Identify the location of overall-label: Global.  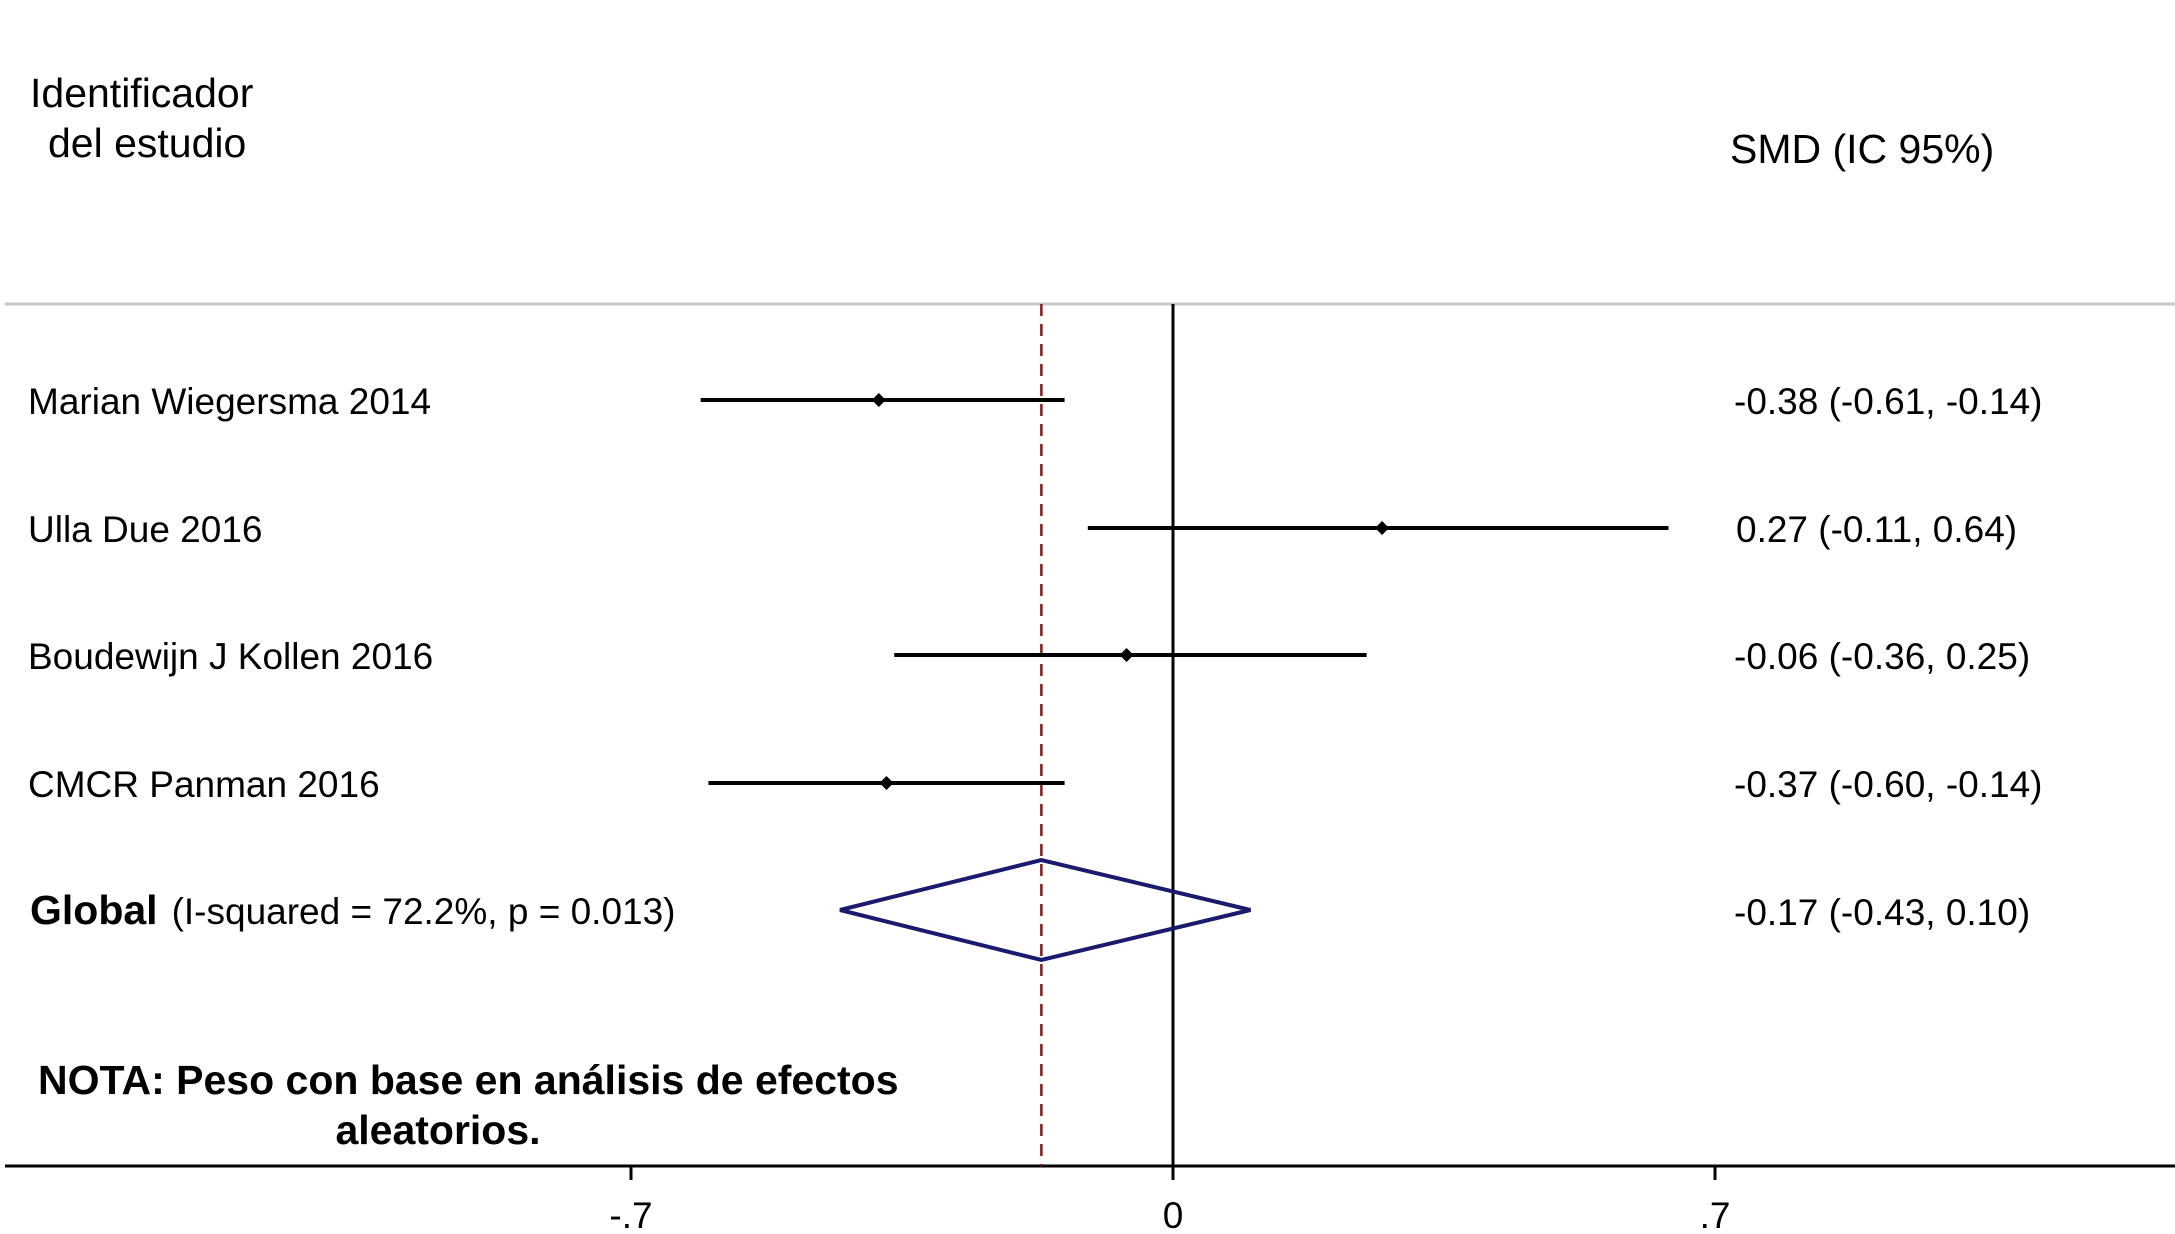
(94, 910).